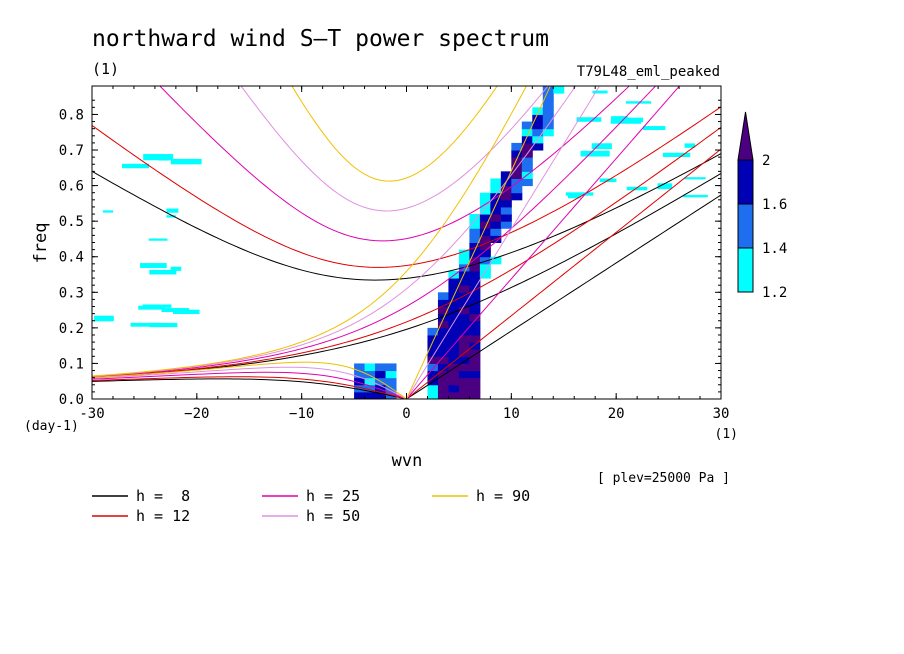 The width and height of the screenshot is (904, 654). What do you see at coordinates (774, 293) in the screenshot?
I see `colorbar-label: 1.2` at bounding box center [774, 293].